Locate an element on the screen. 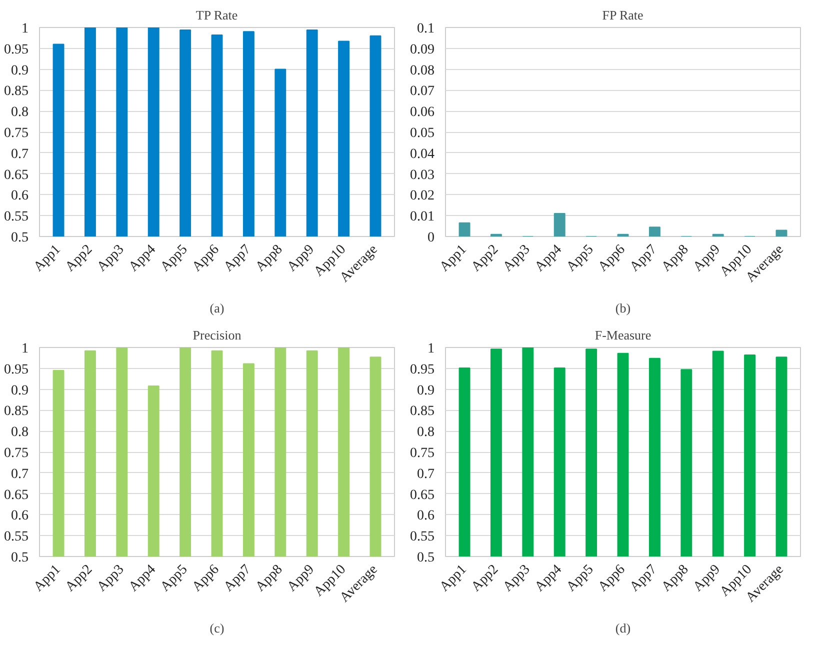 Image resolution: width=818 pixels, height=647 pixels. text: (b) is located at coordinates (623, 308).